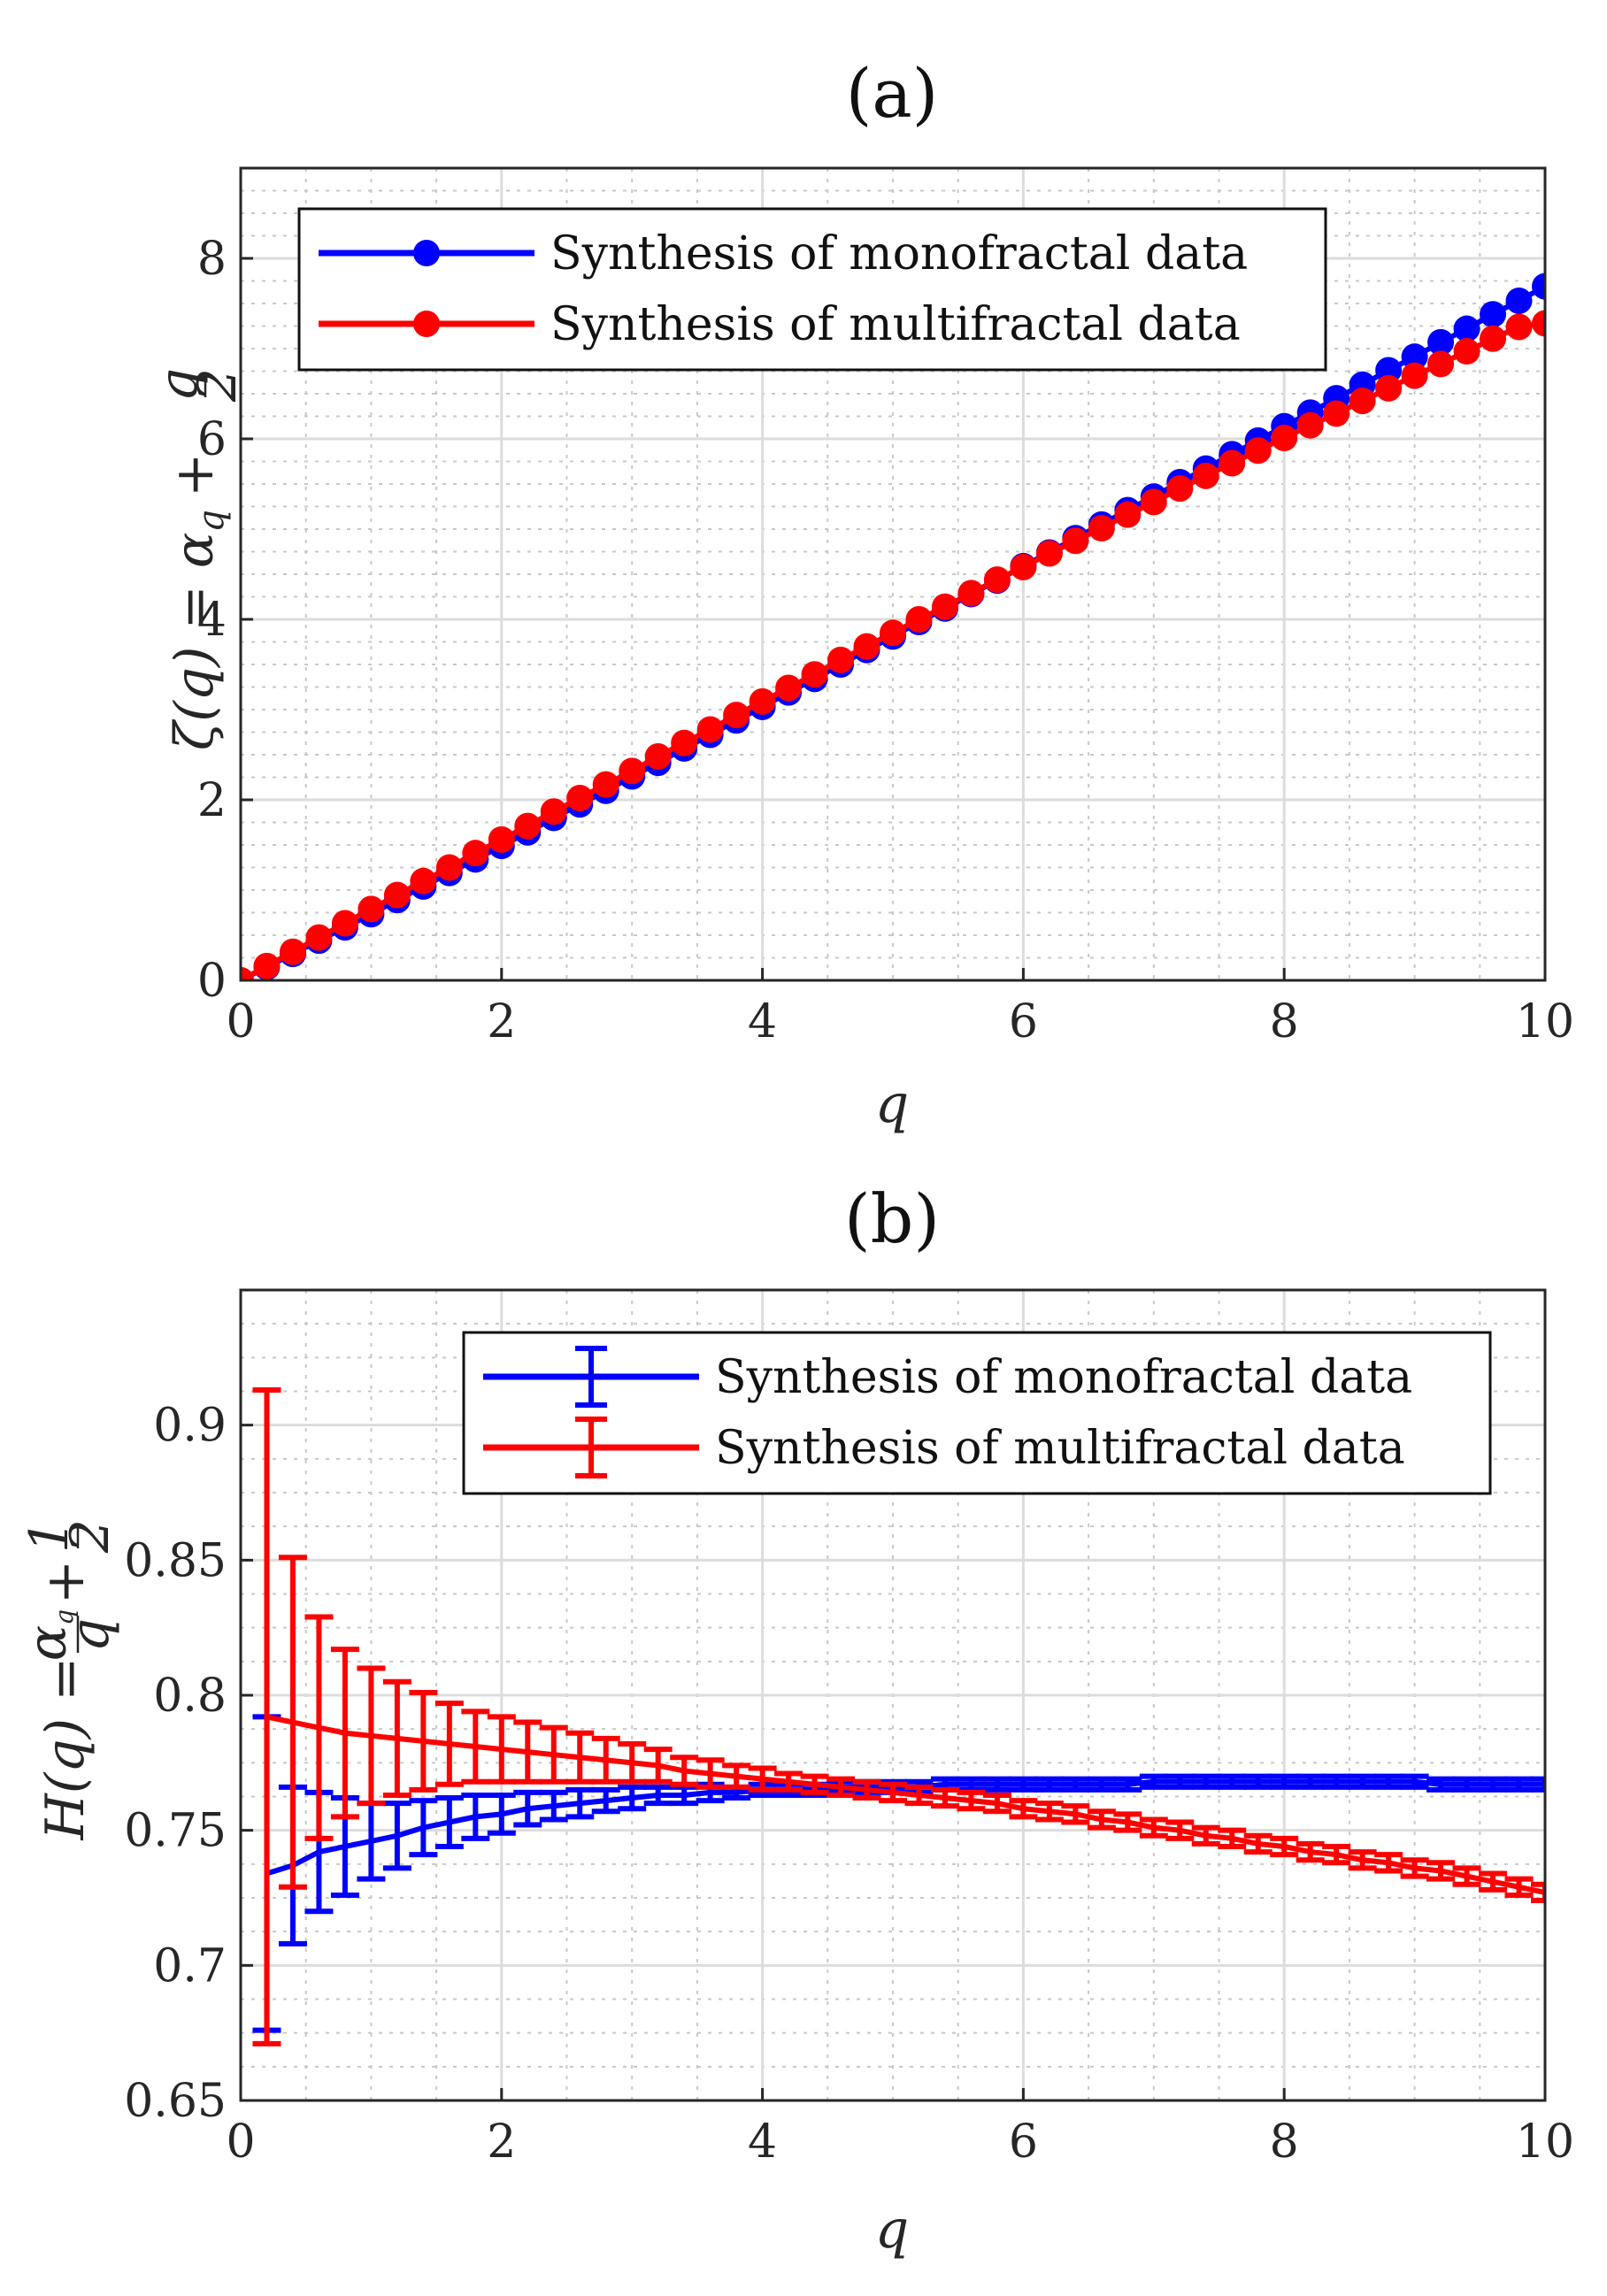 The image size is (1607, 2296). I want to click on panel-a-legend-item-monofractal: Synthesis of monofractal data, so click(783, 253).